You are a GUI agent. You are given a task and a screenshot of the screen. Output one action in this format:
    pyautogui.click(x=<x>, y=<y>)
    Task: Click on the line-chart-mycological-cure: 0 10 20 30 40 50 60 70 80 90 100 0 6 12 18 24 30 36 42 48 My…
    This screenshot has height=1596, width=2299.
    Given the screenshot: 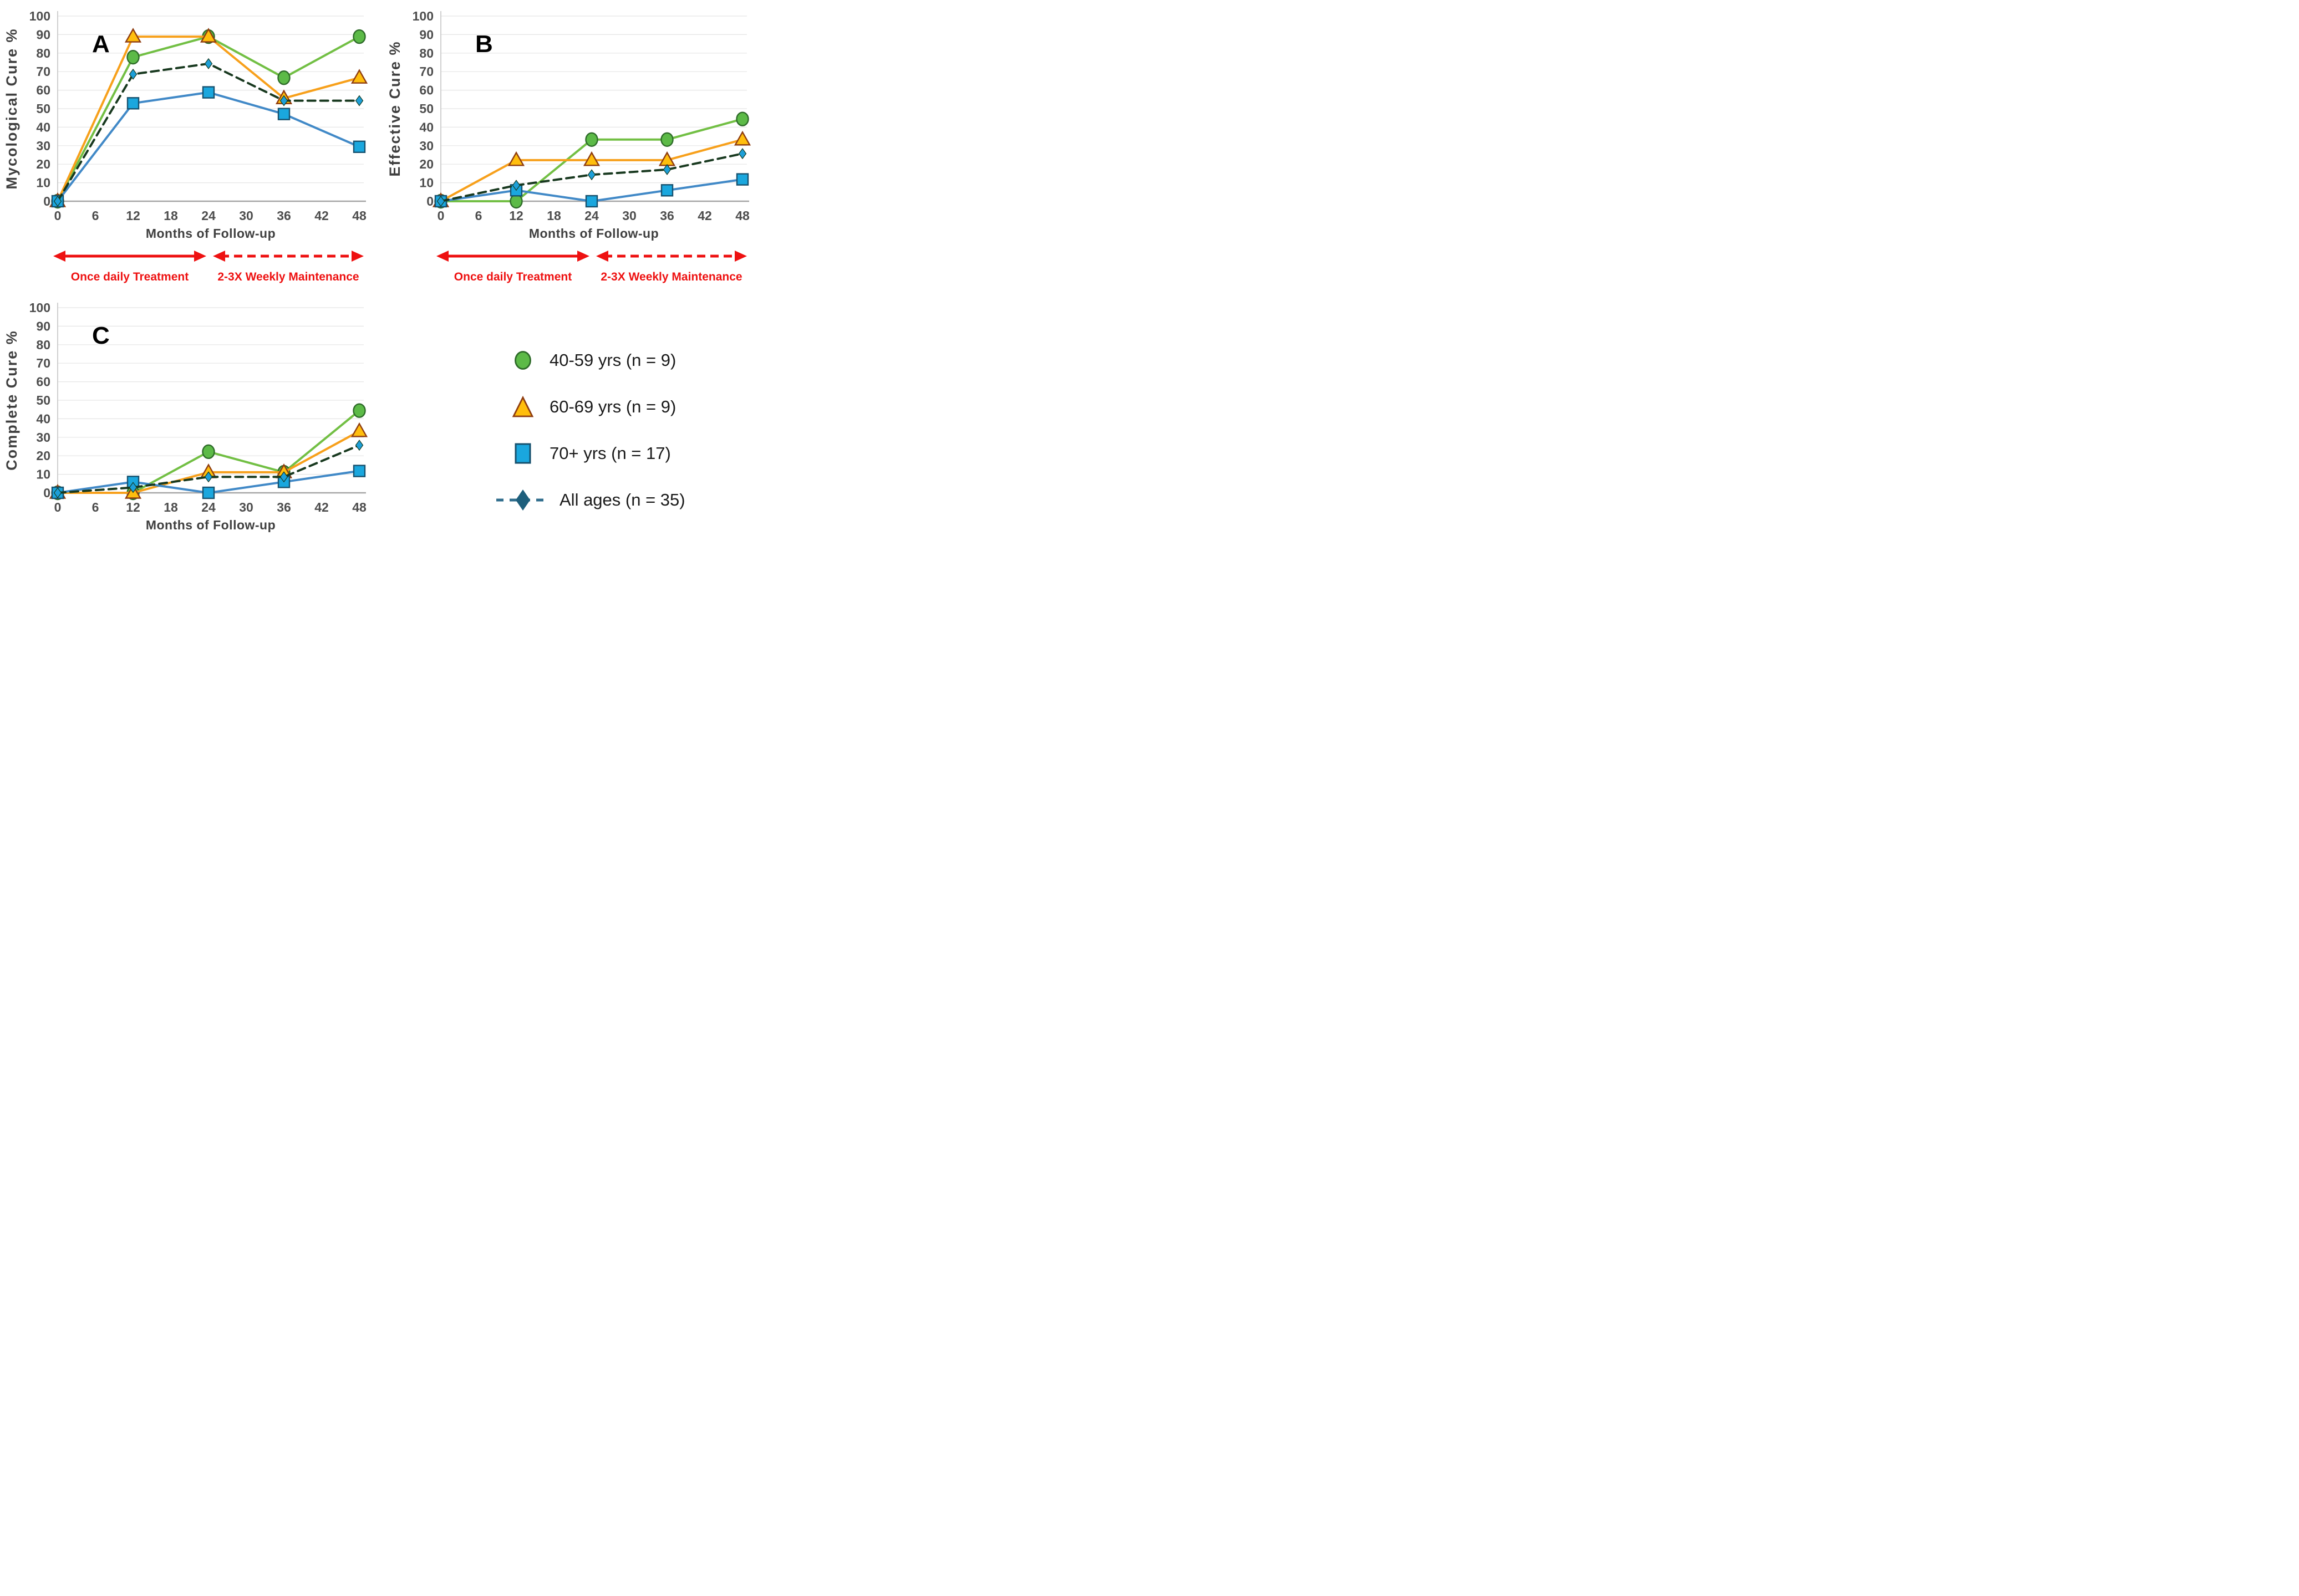 What is the action you would take?
    pyautogui.click(x=186, y=116)
    